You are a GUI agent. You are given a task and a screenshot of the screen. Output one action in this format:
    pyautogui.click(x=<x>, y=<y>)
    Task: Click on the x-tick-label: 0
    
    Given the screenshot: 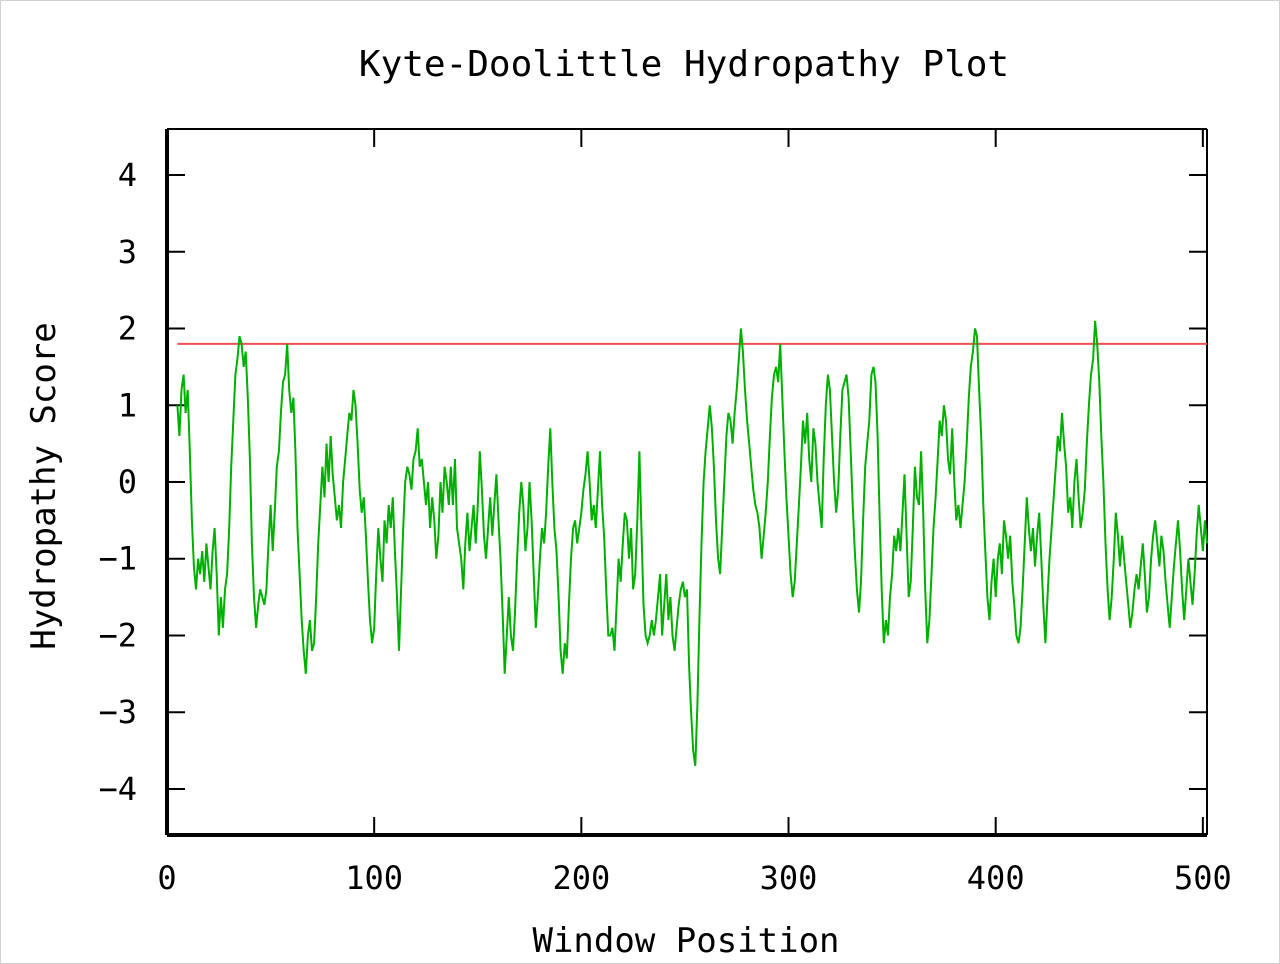 What is the action you would take?
    pyautogui.click(x=166, y=878)
    